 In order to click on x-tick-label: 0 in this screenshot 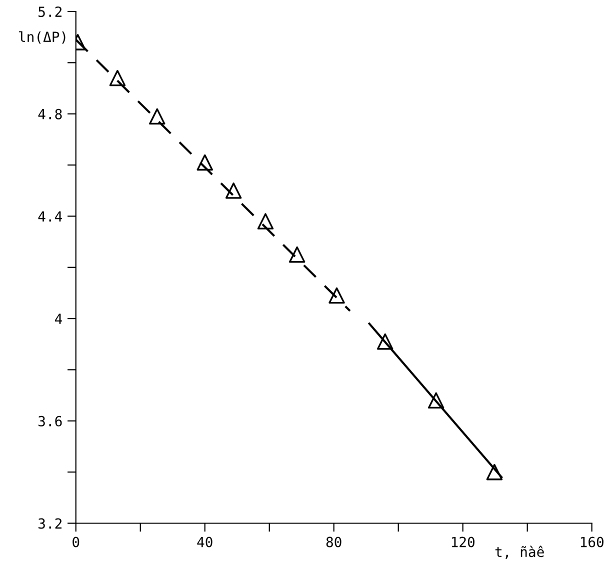, I will do `click(76, 542)`.